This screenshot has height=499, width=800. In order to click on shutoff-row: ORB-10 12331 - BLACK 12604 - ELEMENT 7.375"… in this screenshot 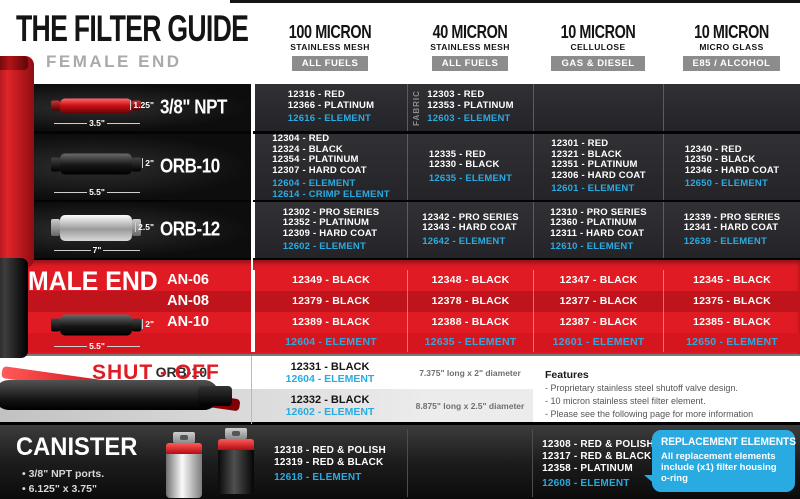, I will do `click(400, 372)`.